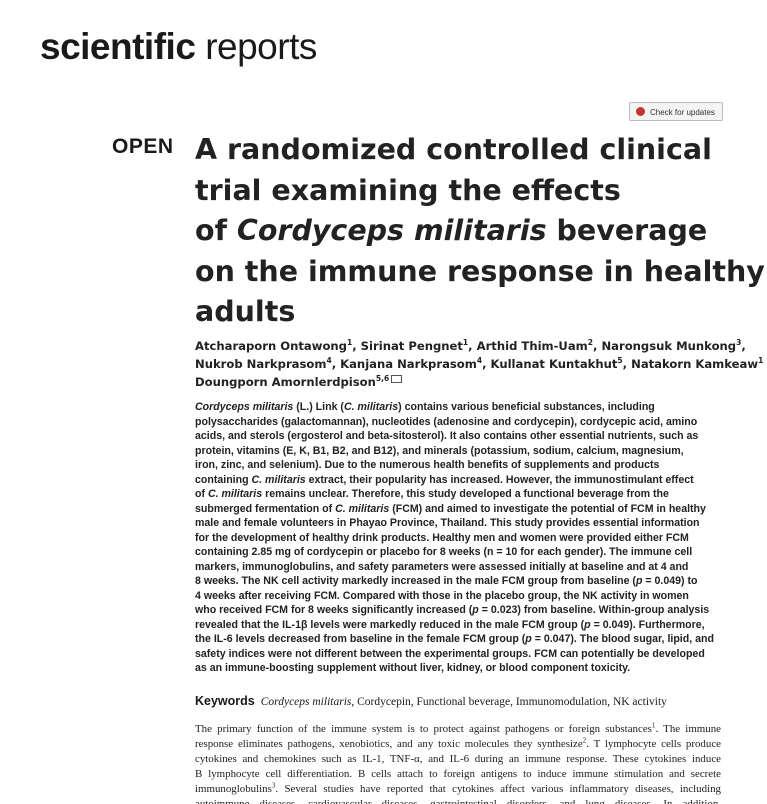  What do you see at coordinates (118, 46) in the screenshot?
I see `brand-bold: scientific` at bounding box center [118, 46].